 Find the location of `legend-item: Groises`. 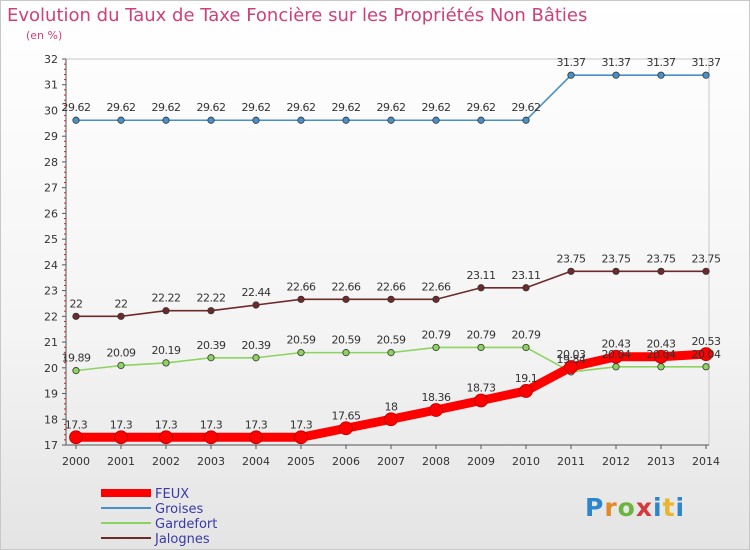

legend-item: Groises is located at coordinates (152, 509).